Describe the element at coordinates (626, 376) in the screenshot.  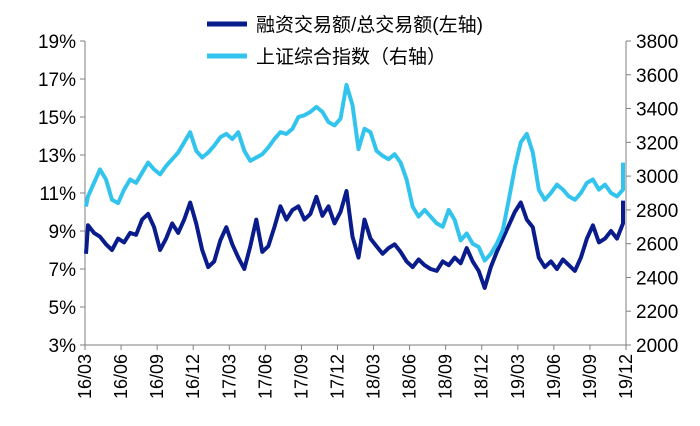
I see `x-axis-tick-label: 19/12` at that location.